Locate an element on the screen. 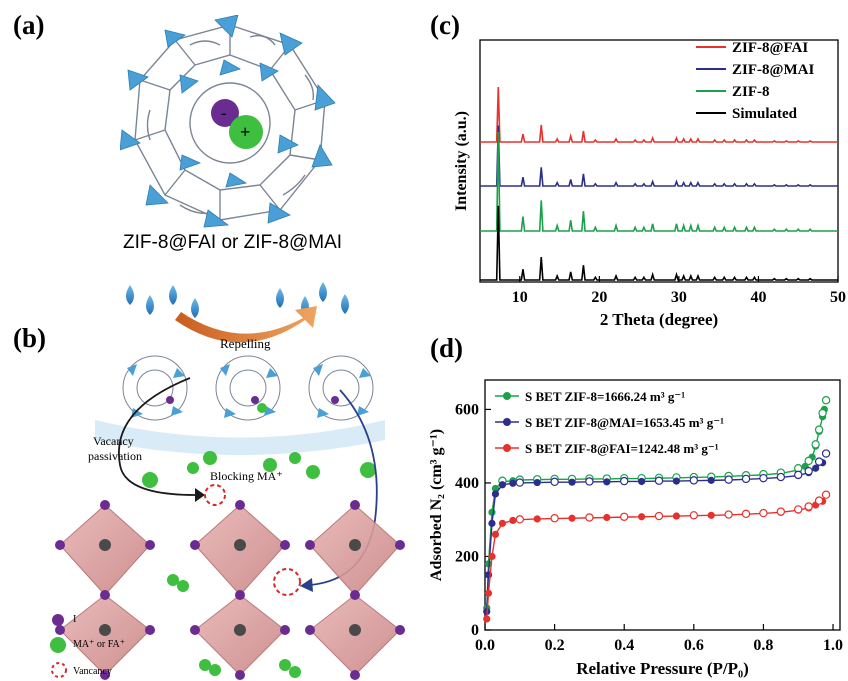 This screenshot has width=848, height=681. panel-a-caption: ZIF-8@FAI or ZIF-8@MAI is located at coordinates (233, 242).